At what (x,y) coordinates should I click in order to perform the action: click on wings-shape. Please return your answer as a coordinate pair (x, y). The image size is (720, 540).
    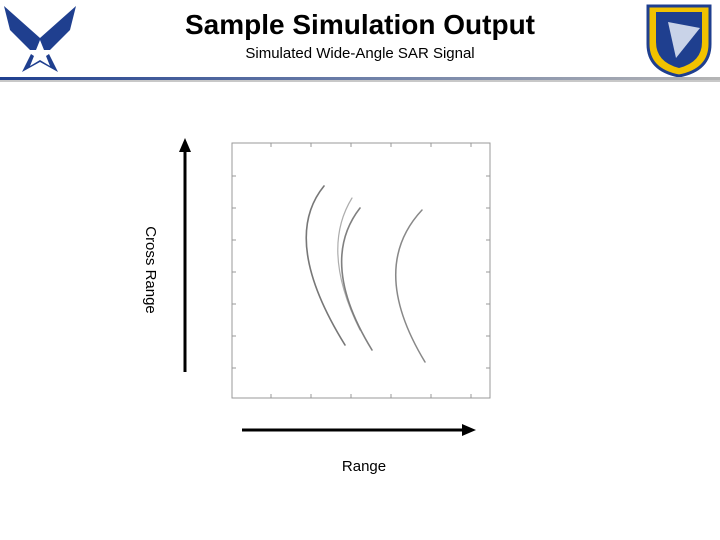
    Looking at the image, I should click on (40, 39).